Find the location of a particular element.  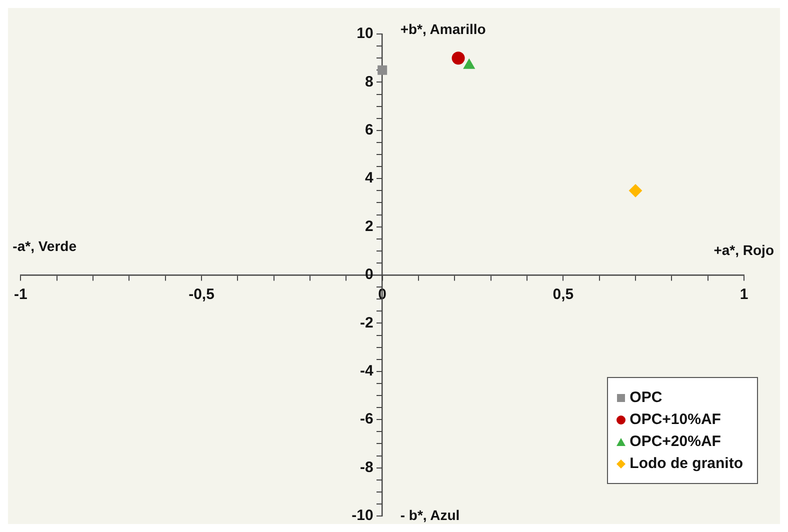

legend-label: OPC is located at coordinates (646, 397).